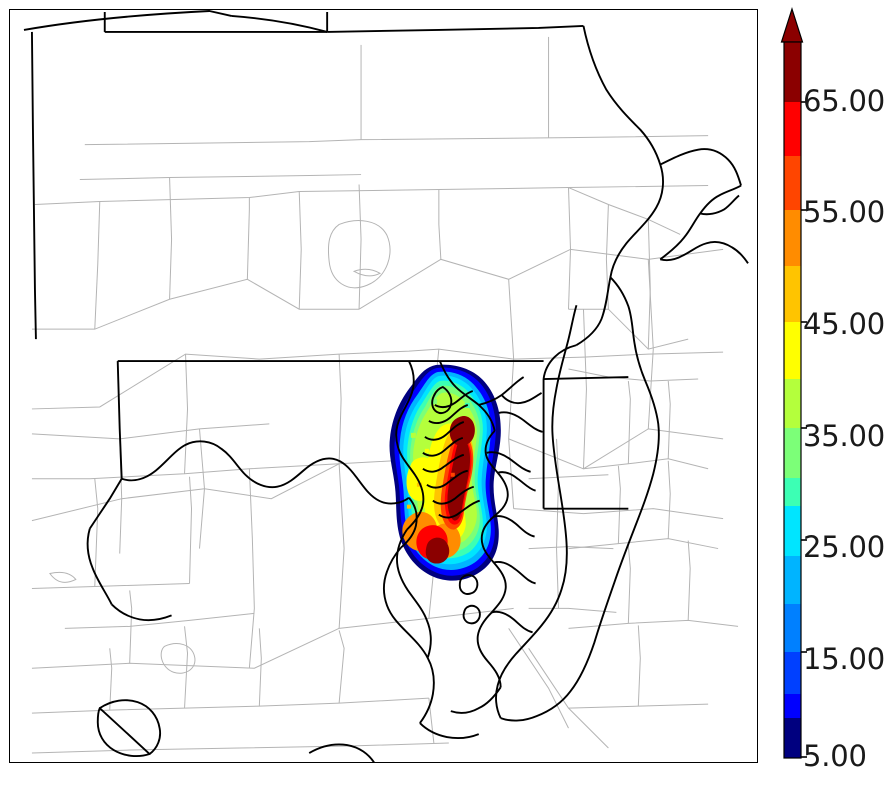 The height and width of the screenshot is (785, 894). What do you see at coordinates (844, 324) in the screenshot?
I see `colorbar-tick-label-45: 45.00` at bounding box center [844, 324].